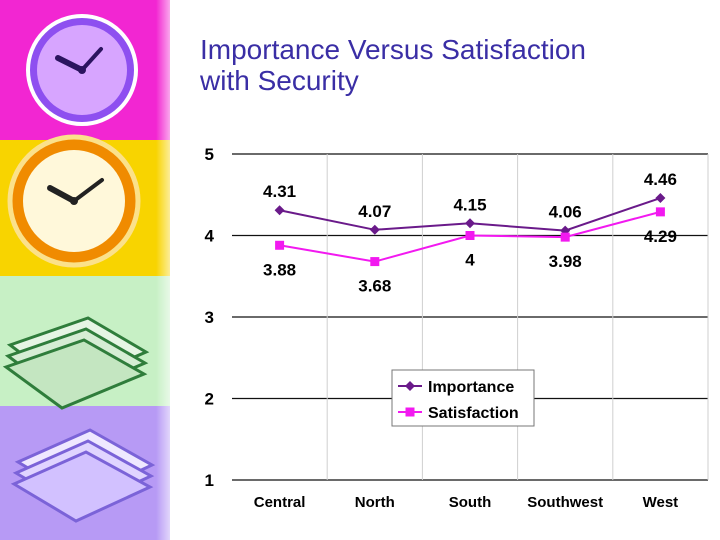  Describe the element at coordinates (209, 154) in the screenshot. I see `y-tick-label: 5` at that location.